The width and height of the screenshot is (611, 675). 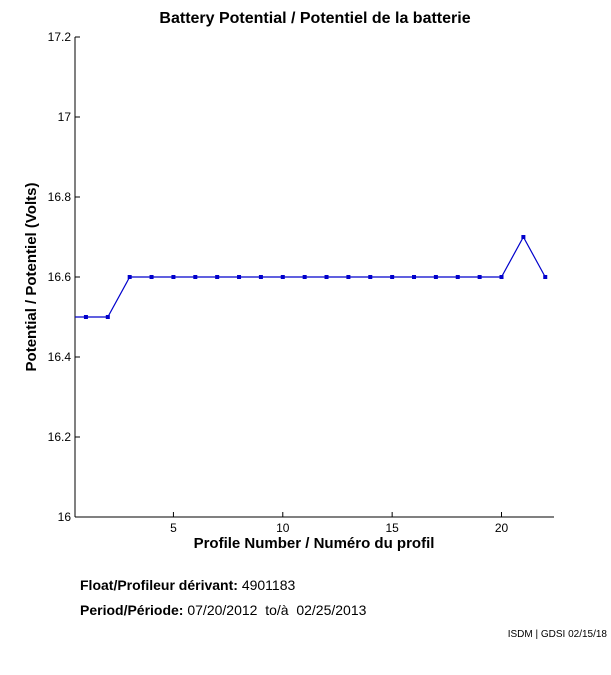 What do you see at coordinates (557, 634) in the screenshot?
I see `credit-text: ISDM | GDSI 02/15/18` at bounding box center [557, 634].